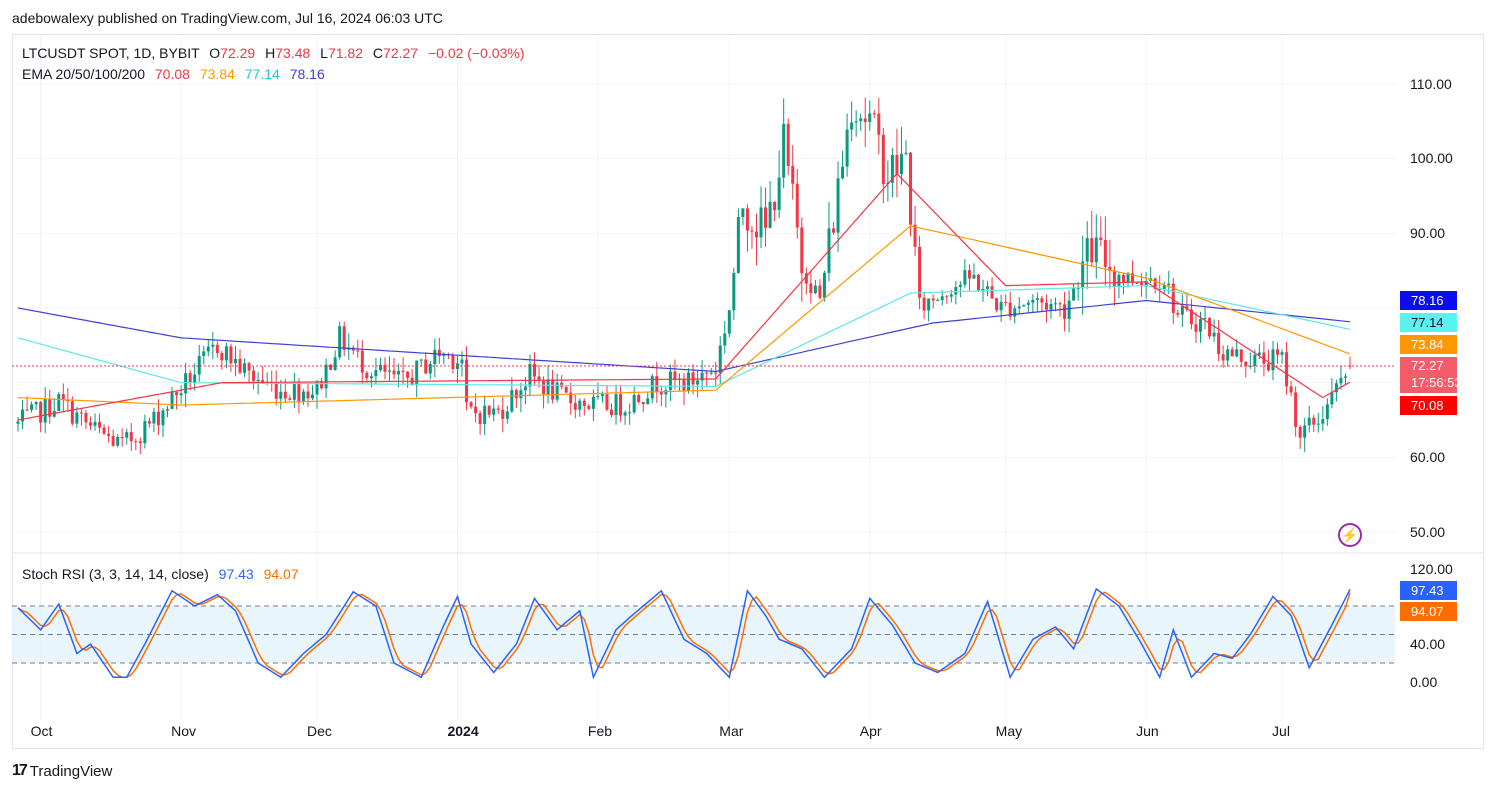 This screenshot has width=1496, height=793. What do you see at coordinates (293, 53) in the screenshot?
I see `high-value: 73.48` at bounding box center [293, 53].